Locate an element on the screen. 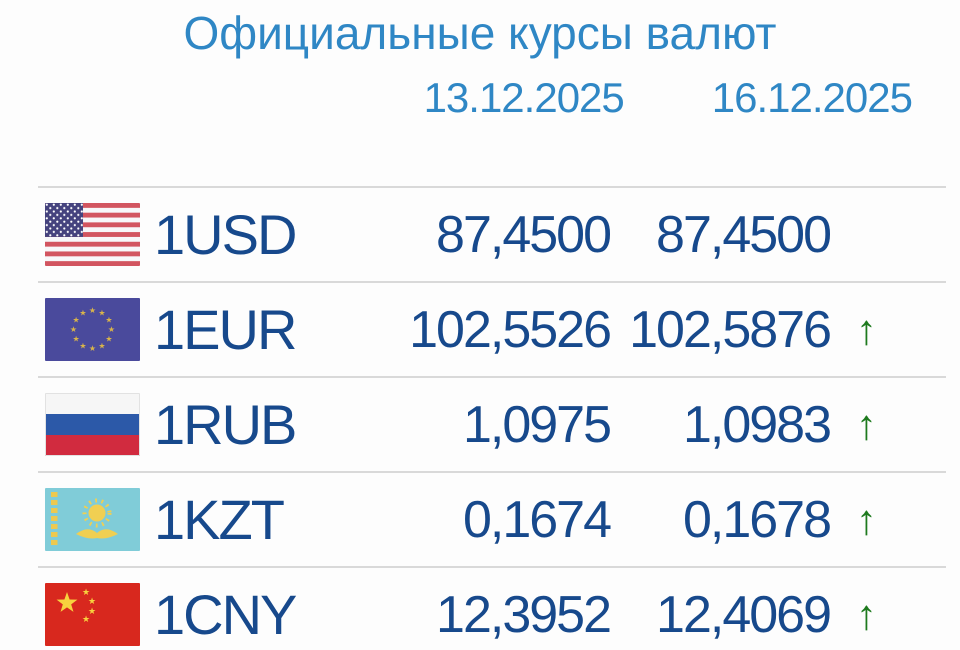 The image size is (960, 650). china-flag-icon: ★★ ★★ is located at coordinates (92, 614).